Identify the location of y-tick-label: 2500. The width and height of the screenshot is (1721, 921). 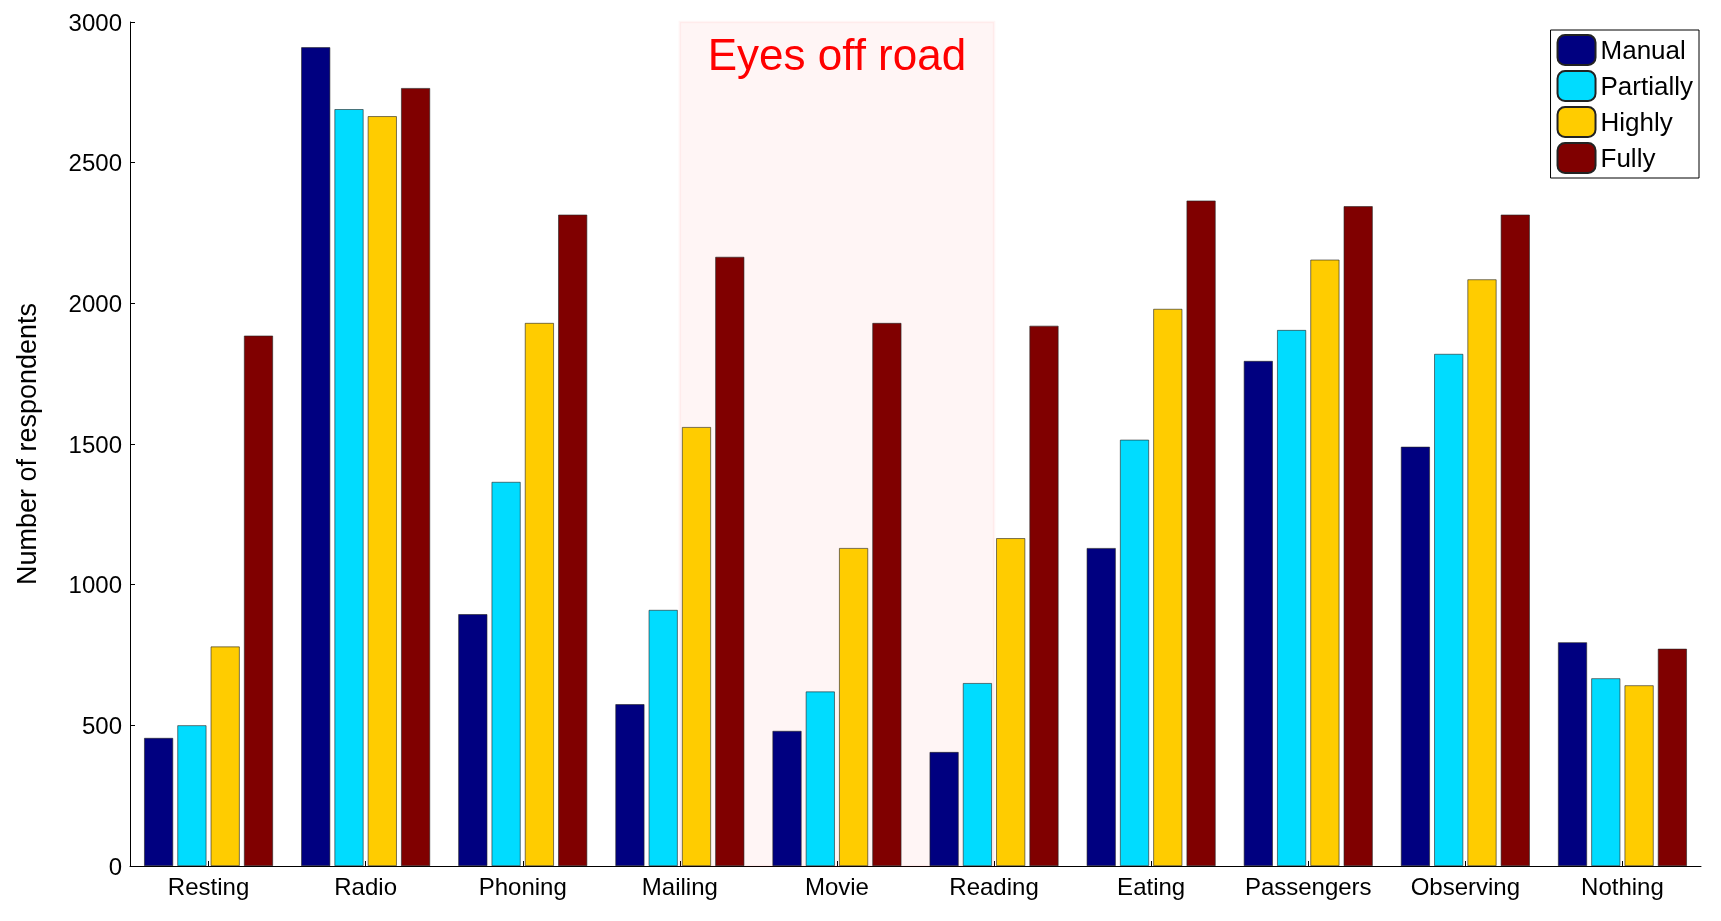
(95, 163).